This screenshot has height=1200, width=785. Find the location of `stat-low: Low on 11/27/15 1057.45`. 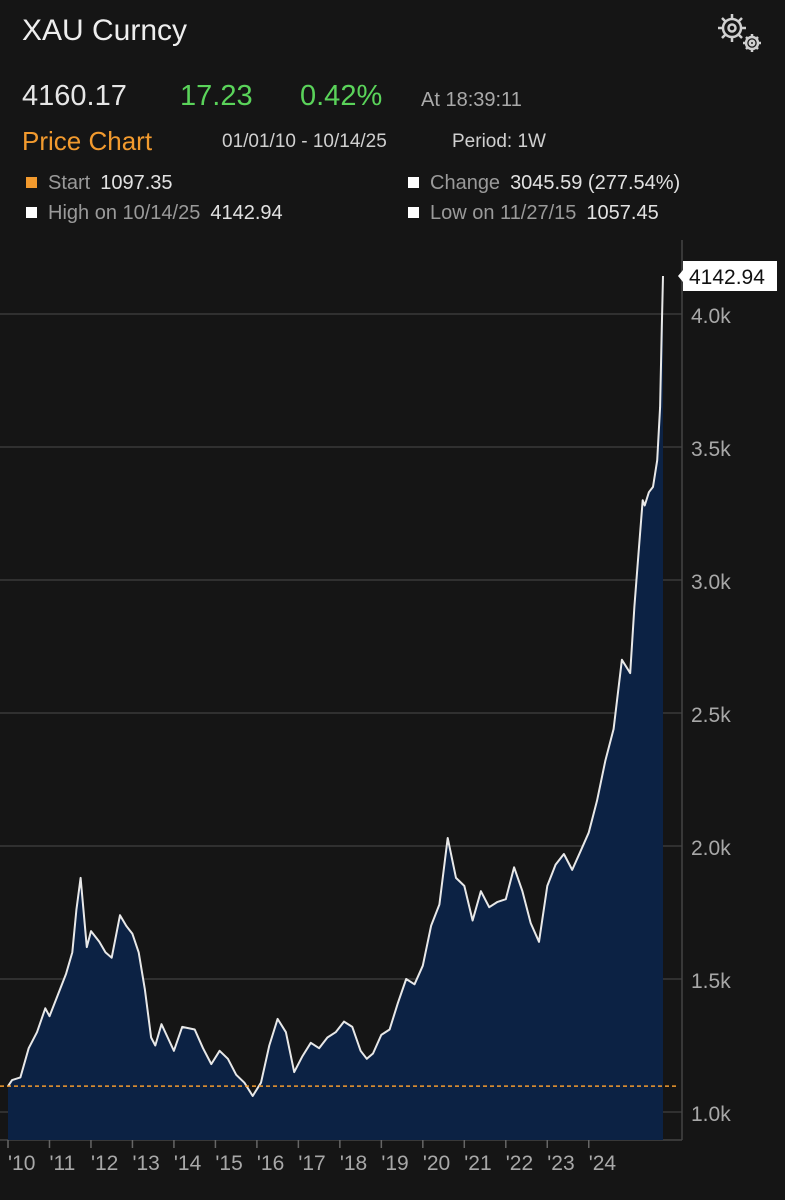

stat-low: Low on 11/27/15 1057.45 is located at coordinates (533, 213).